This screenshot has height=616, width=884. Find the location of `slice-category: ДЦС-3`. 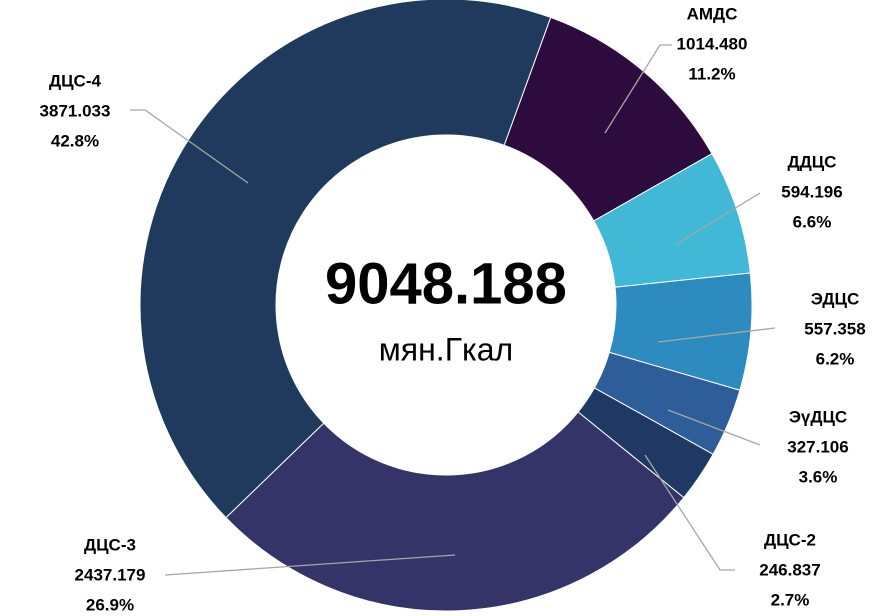

slice-category: ДЦС-3 is located at coordinates (110, 544).